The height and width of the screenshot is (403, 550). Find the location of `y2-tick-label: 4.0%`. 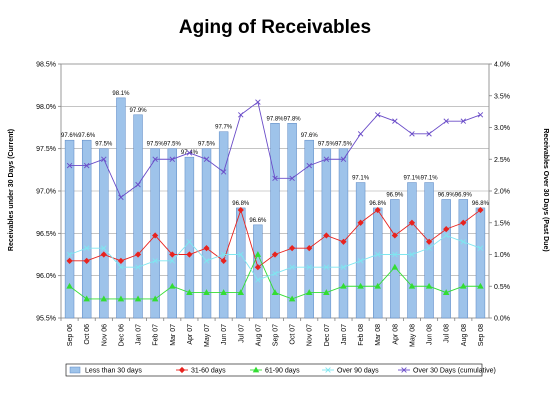

y2-tick-label: 4.0% is located at coordinates (502, 65).